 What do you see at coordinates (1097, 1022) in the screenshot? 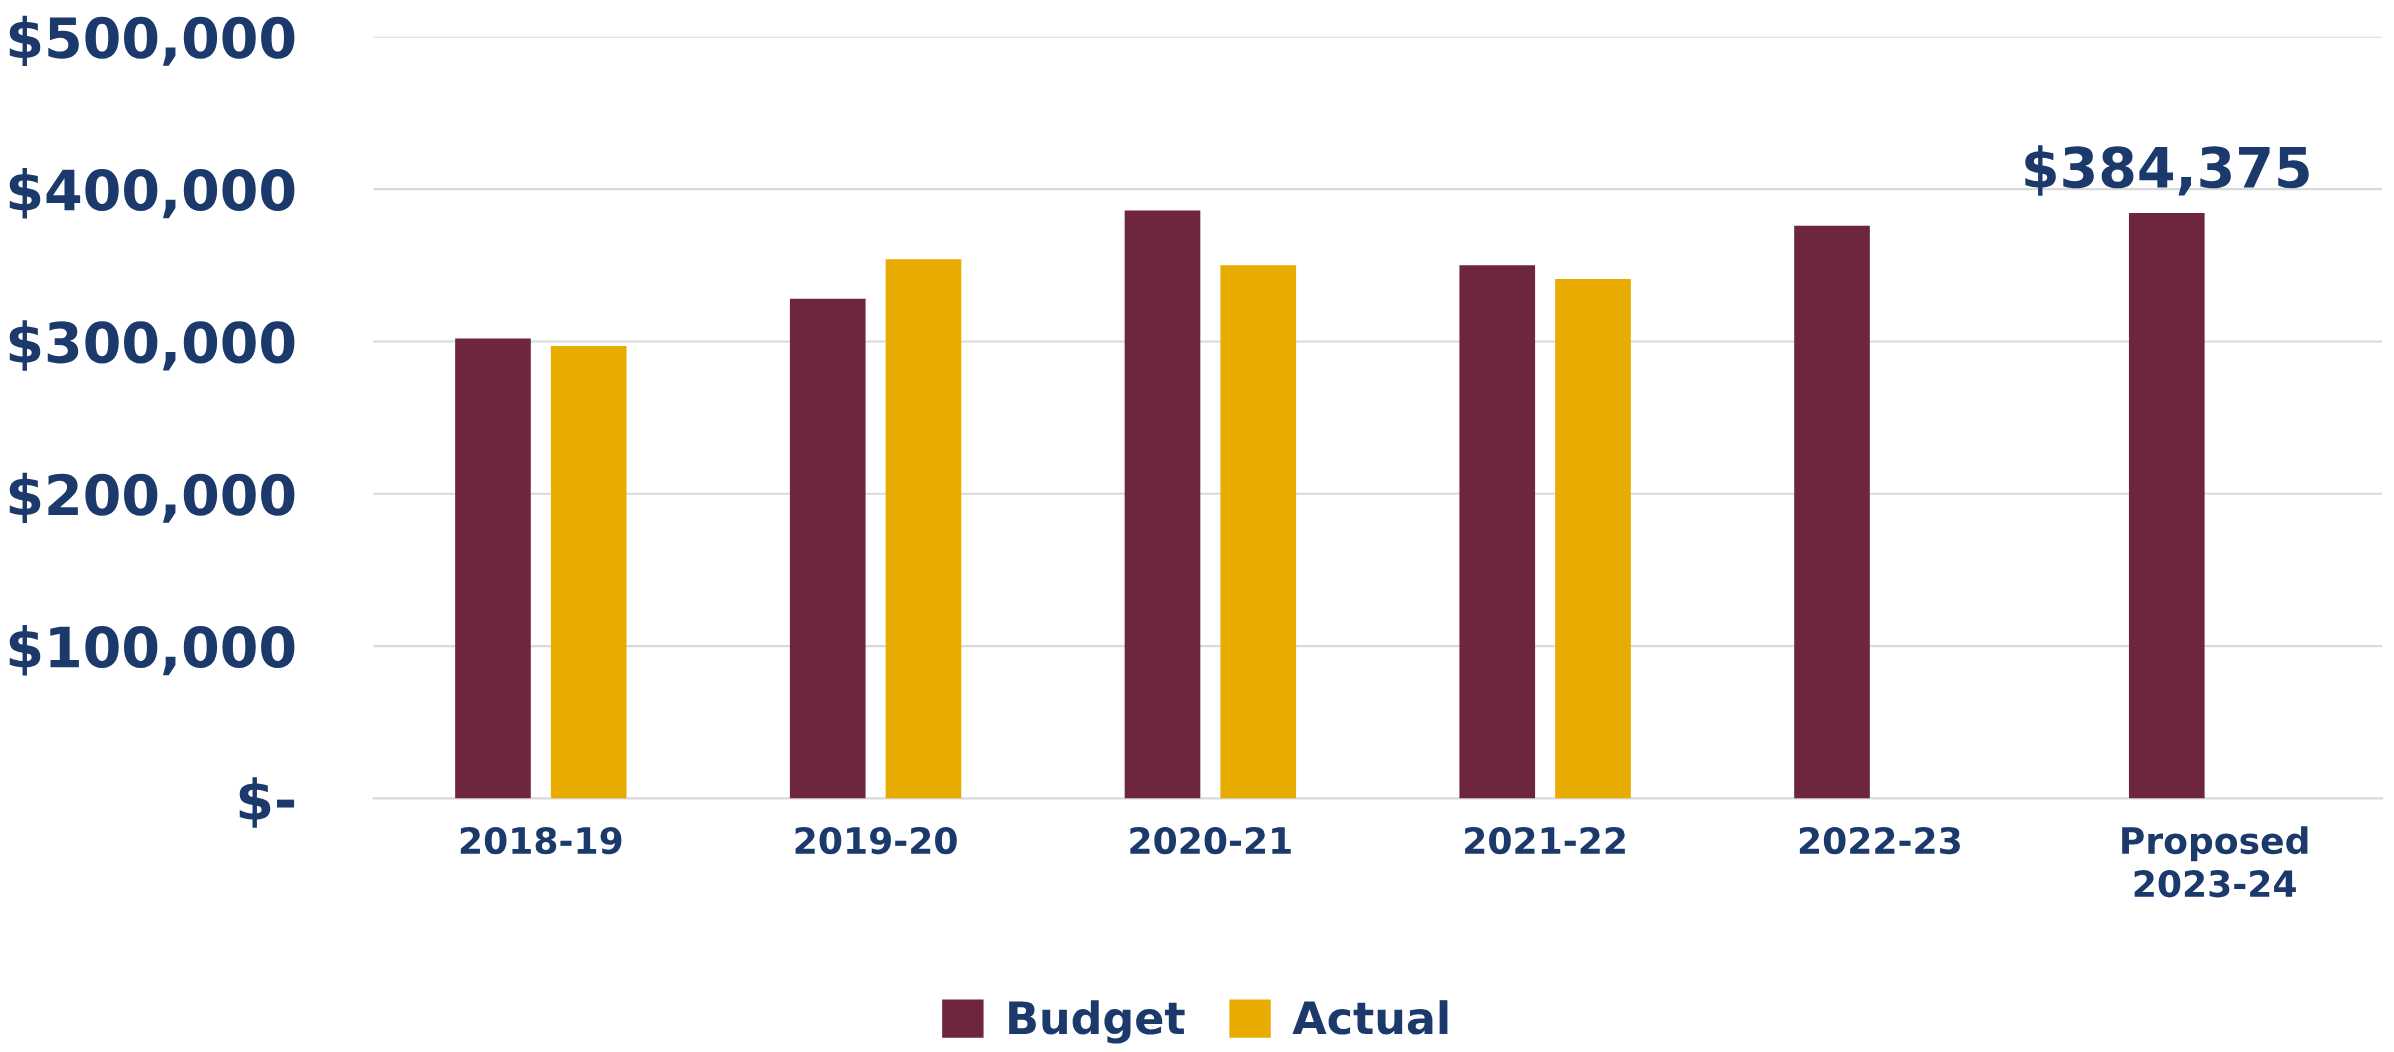
I see `legend-label: Budget` at bounding box center [1097, 1022].